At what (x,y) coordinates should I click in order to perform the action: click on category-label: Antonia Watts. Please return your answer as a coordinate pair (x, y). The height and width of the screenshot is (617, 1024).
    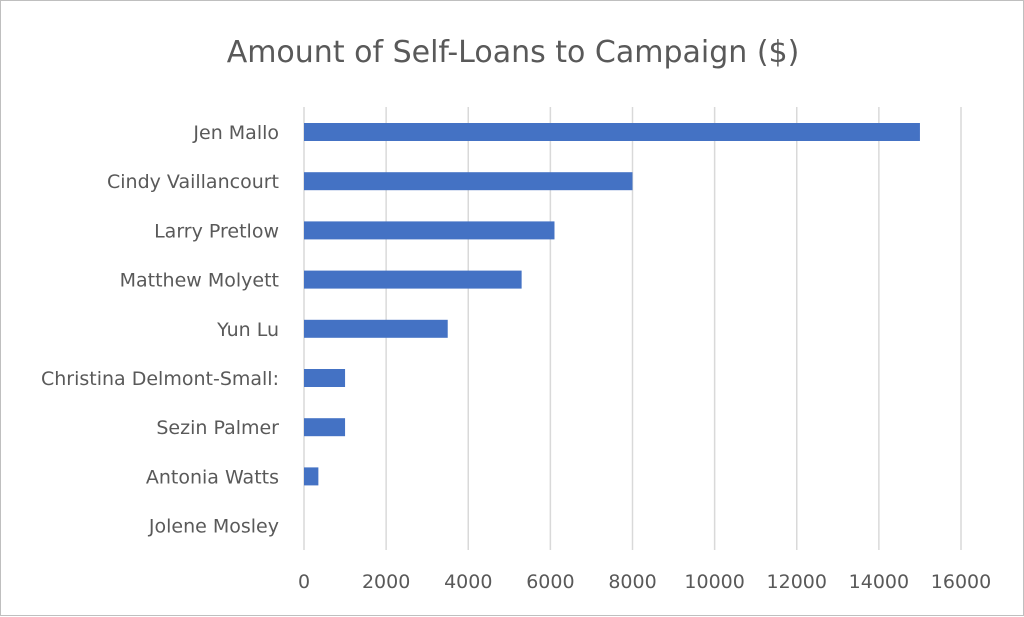
    Looking at the image, I should click on (212, 477).